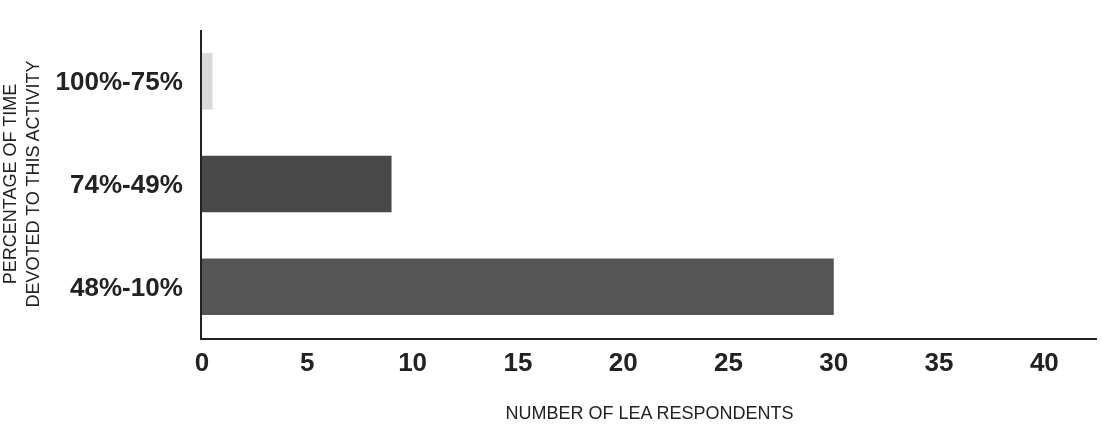 The image size is (1102, 425). Describe the element at coordinates (413, 362) in the screenshot. I see `x-tick-label: 10` at that location.